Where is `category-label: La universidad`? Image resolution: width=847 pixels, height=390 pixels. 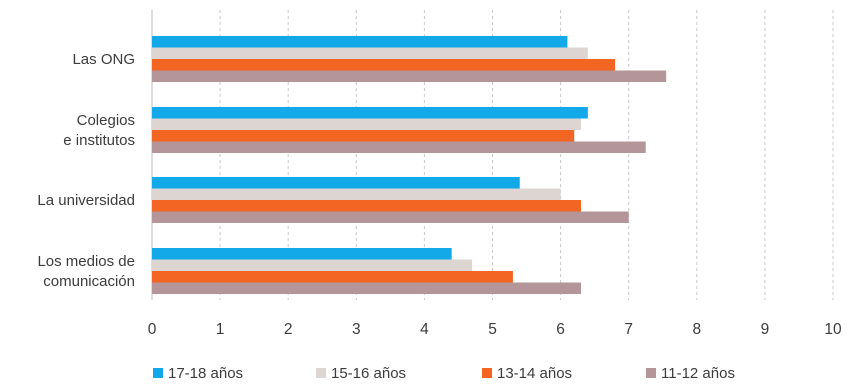
category-label: La universidad is located at coordinates (86, 200).